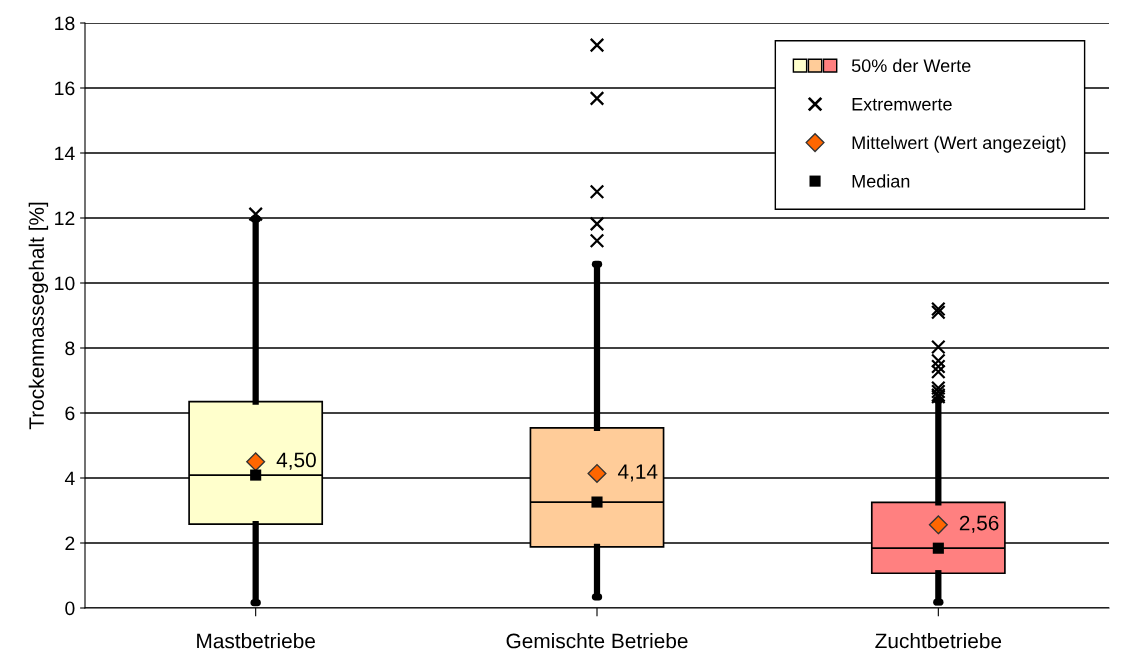 The height and width of the screenshot is (657, 1121). What do you see at coordinates (69, 478) in the screenshot?
I see `y-tick-label: 4` at bounding box center [69, 478].